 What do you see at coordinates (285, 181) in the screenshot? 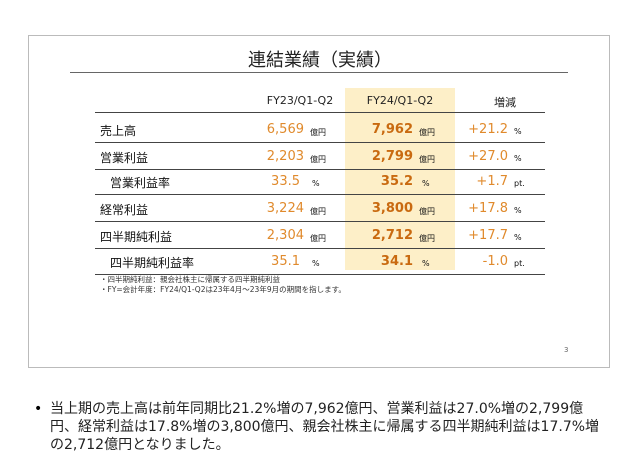
I see `prev-value: 33.5` at bounding box center [285, 181].